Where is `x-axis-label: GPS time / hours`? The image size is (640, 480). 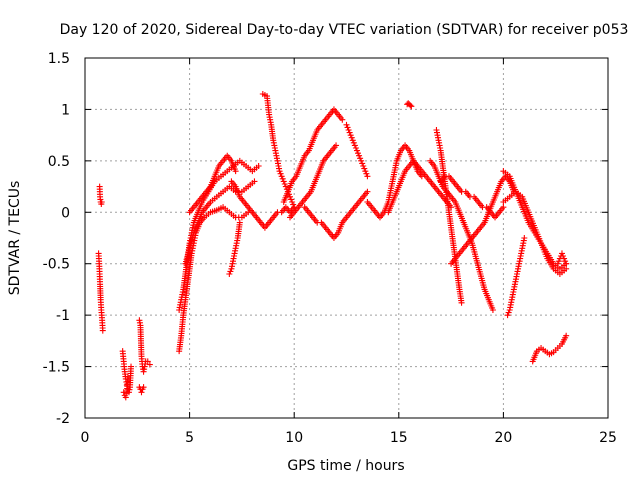 x-axis-label: GPS time / hours is located at coordinates (345, 466).